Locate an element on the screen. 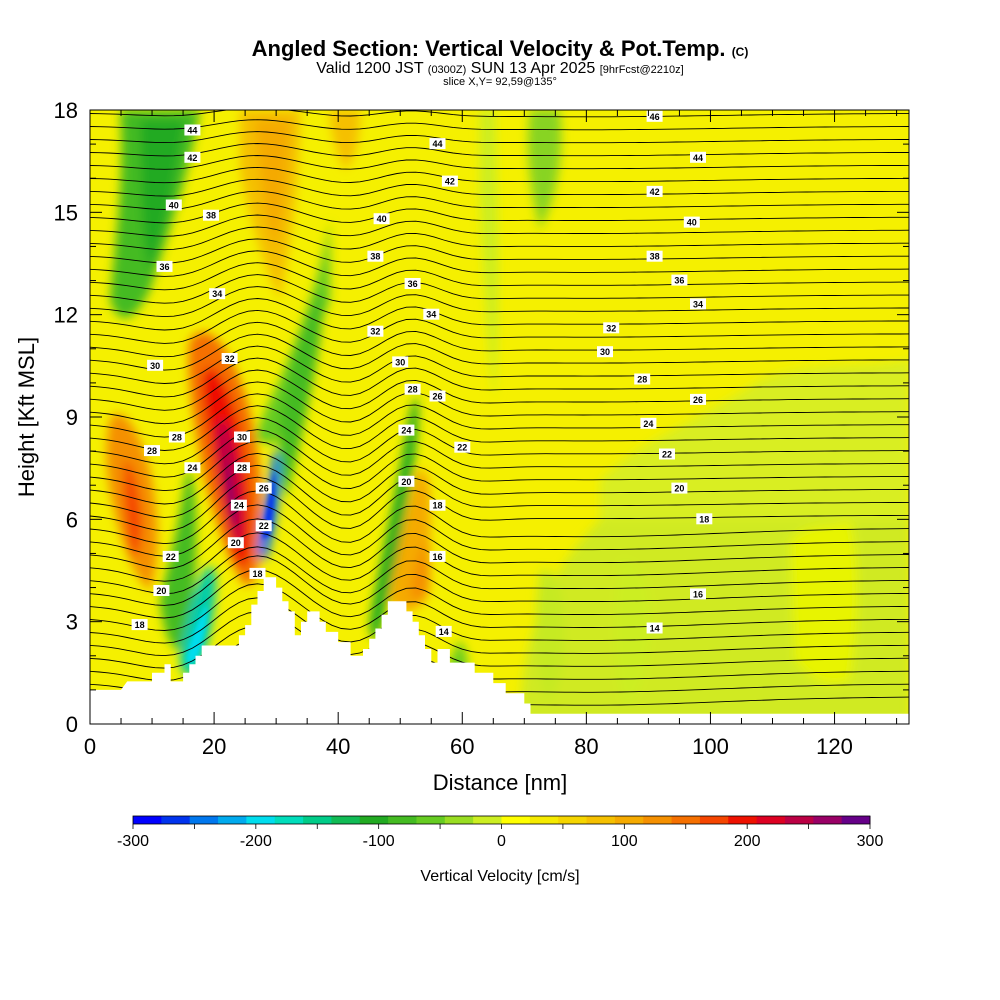 The image size is (1000, 1000). y-tick-label: 18 is located at coordinates (66, 110).